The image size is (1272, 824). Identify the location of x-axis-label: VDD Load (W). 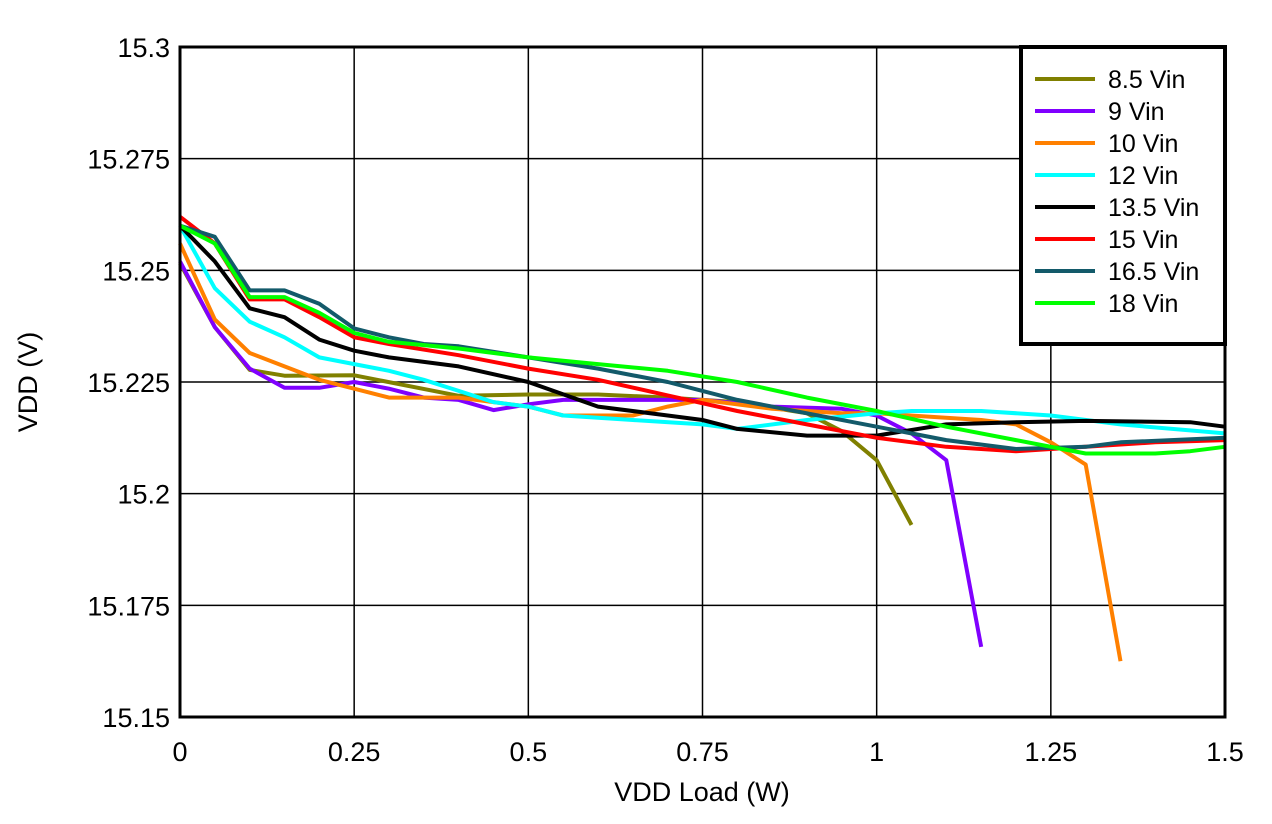
(702, 792).